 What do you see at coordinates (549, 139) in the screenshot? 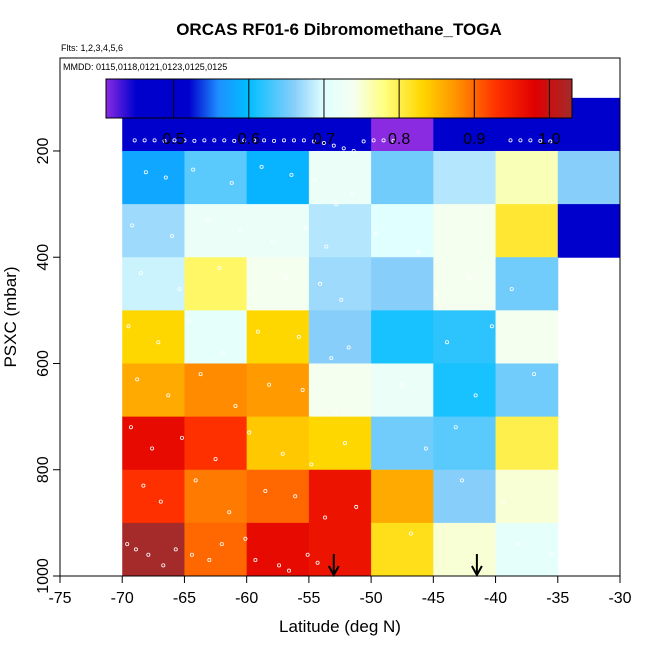
I see `colorbar-tick-label: 1.0` at bounding box center [549, 139].